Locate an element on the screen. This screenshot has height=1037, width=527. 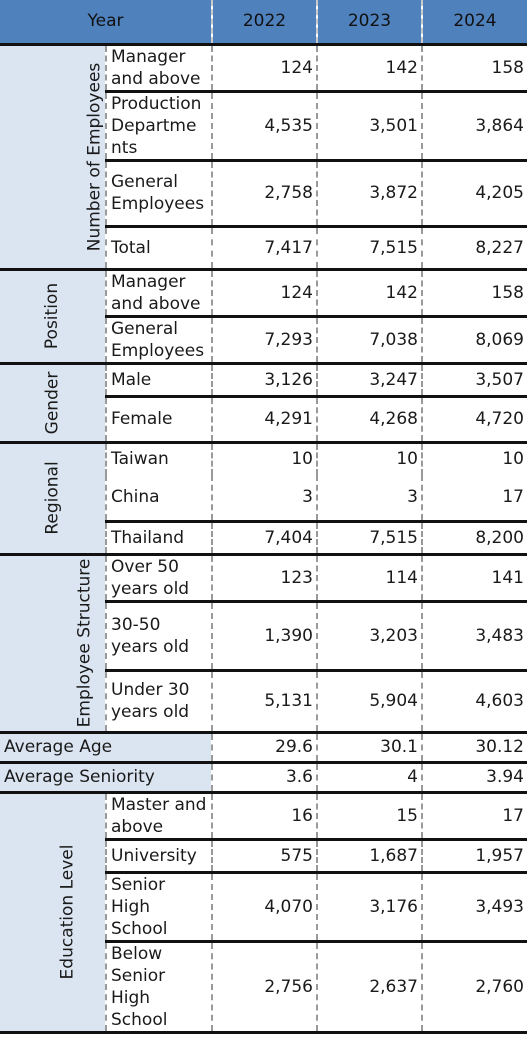
category-employee-structure: Employee Structure is located at coordinates (53, 643).